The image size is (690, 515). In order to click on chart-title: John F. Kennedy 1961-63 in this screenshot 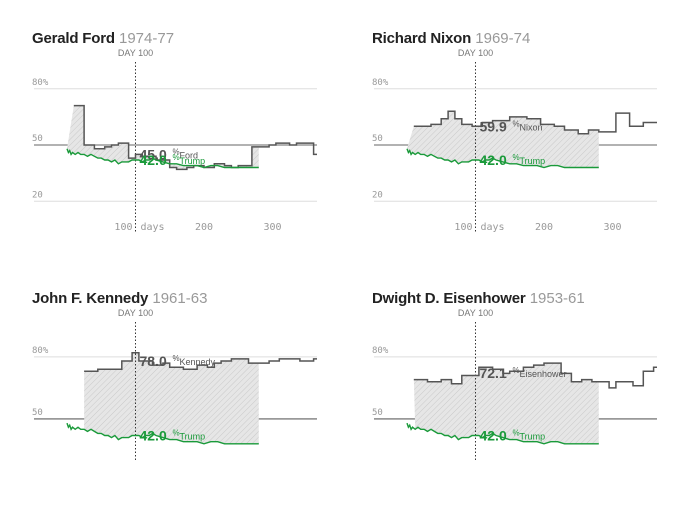, I will do `click(119, 298)`.